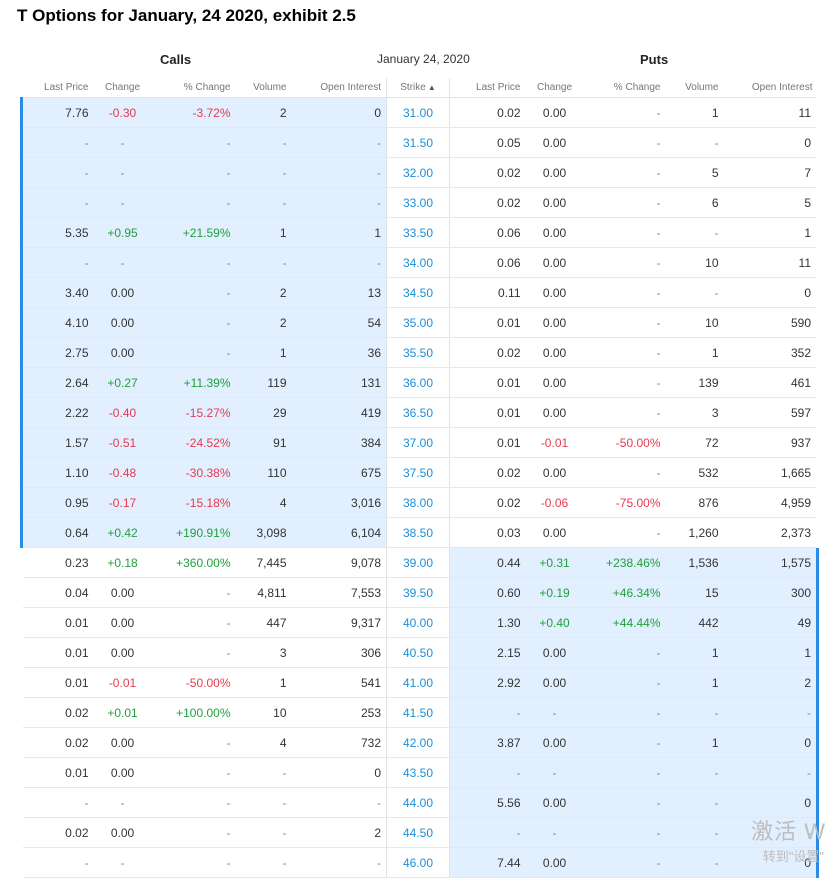  I want to click on strike-link: 35.00, so click(418, 322).